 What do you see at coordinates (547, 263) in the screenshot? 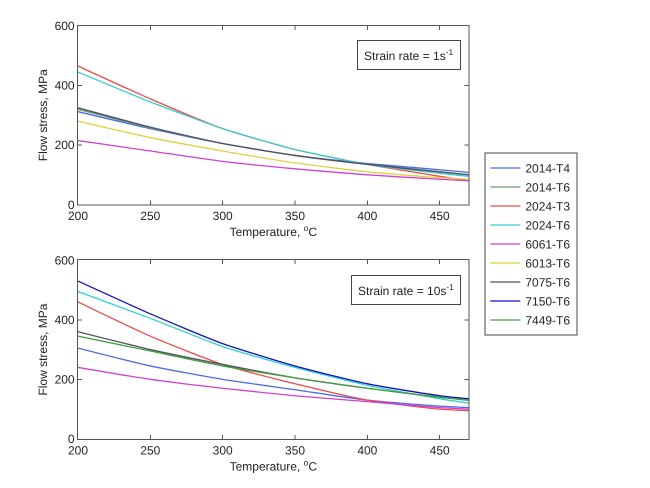
I see `legend-label: 6013-T6` at bounding box center [547, 263].